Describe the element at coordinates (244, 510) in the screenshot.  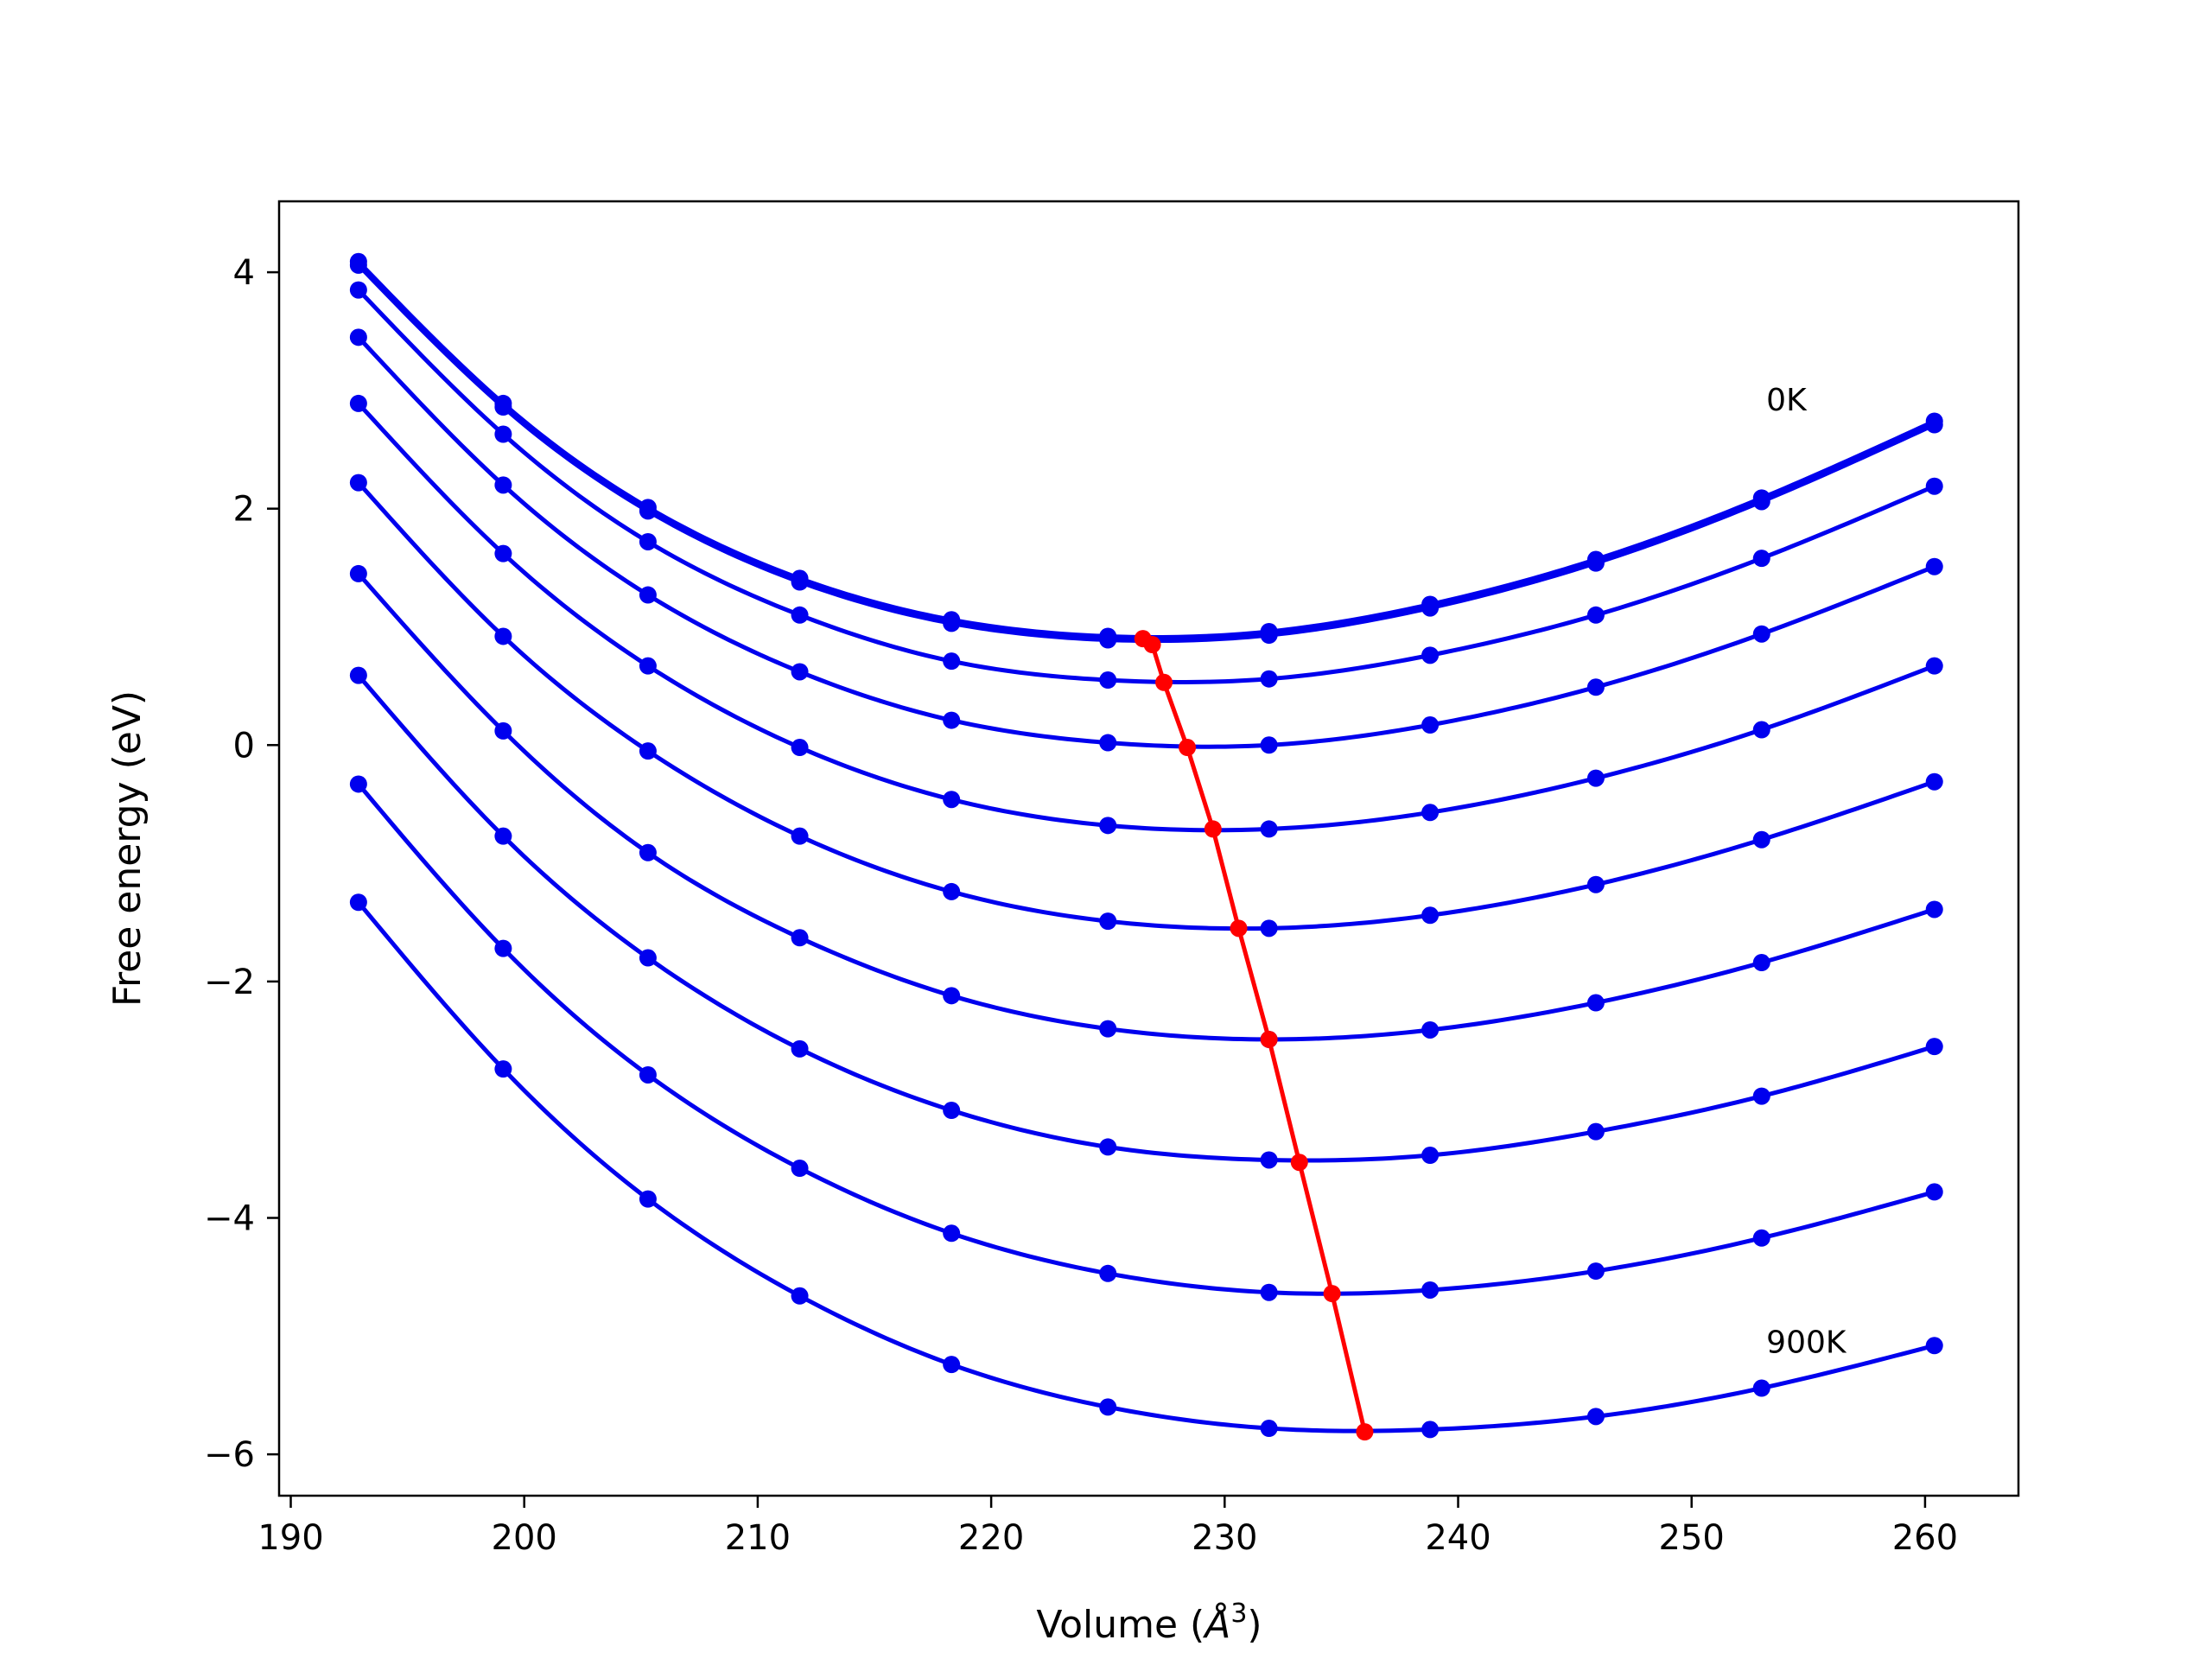
I see `y-tick-label-2: 2` at that location.